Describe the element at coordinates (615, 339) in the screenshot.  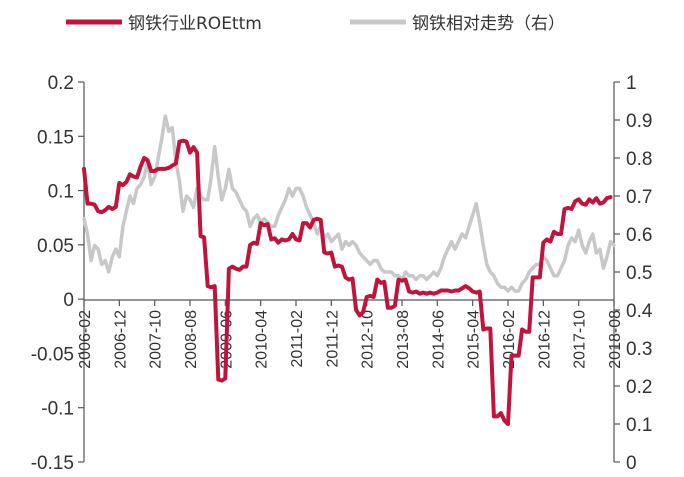
I see `x-tick-label: 2018-08` at that location.